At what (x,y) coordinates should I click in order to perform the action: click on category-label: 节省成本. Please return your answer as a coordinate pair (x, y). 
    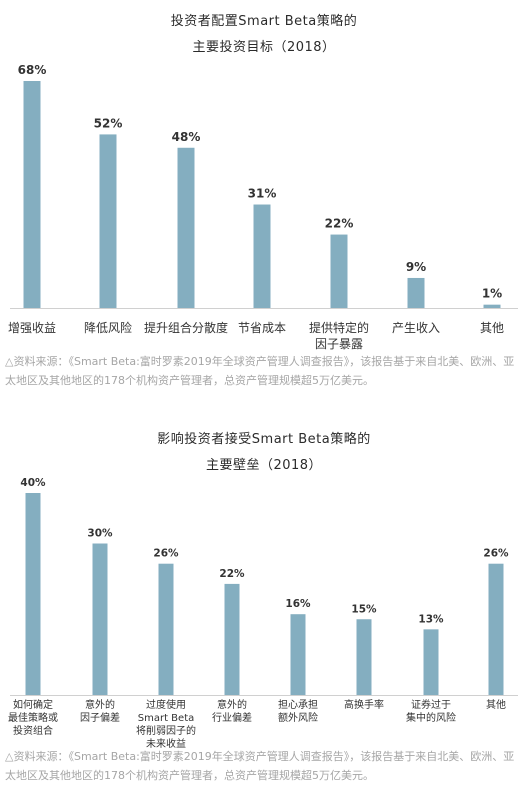
    Looking at the image, I should click on (262, 328).